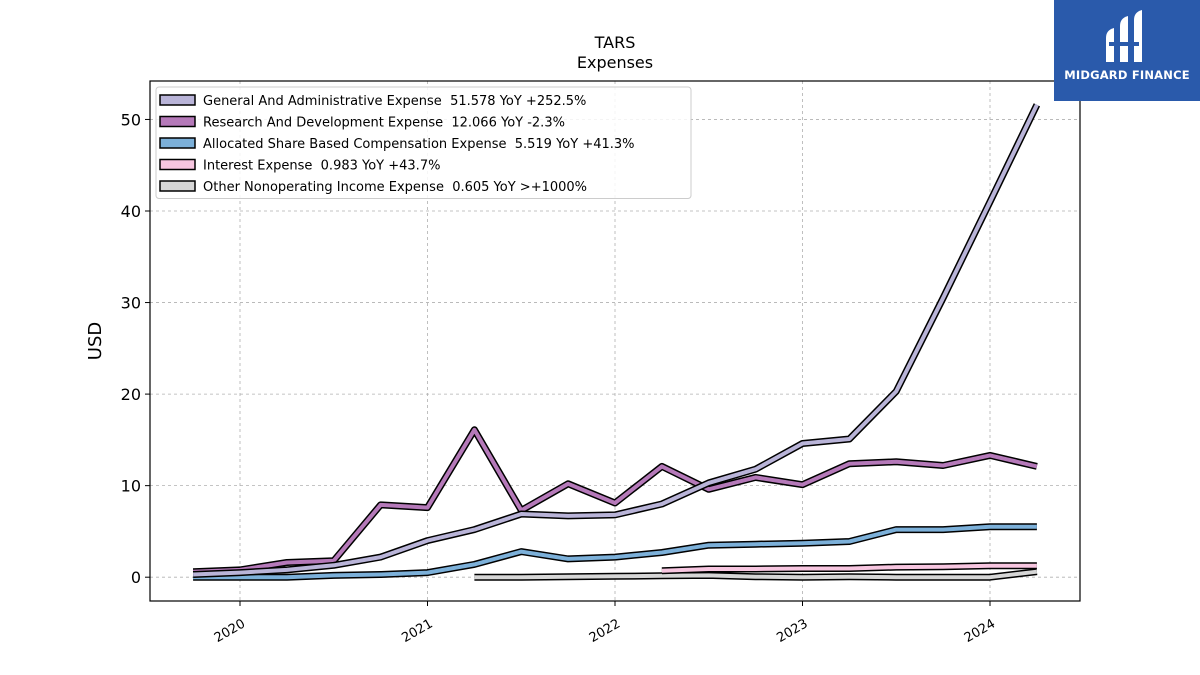 The width and height of the screenshot is (1200, 675). What do you see at coordinates (615, 62) in the screenshot?
I see `chart-subtitle: Expenses` at bounding box center [615, 62].